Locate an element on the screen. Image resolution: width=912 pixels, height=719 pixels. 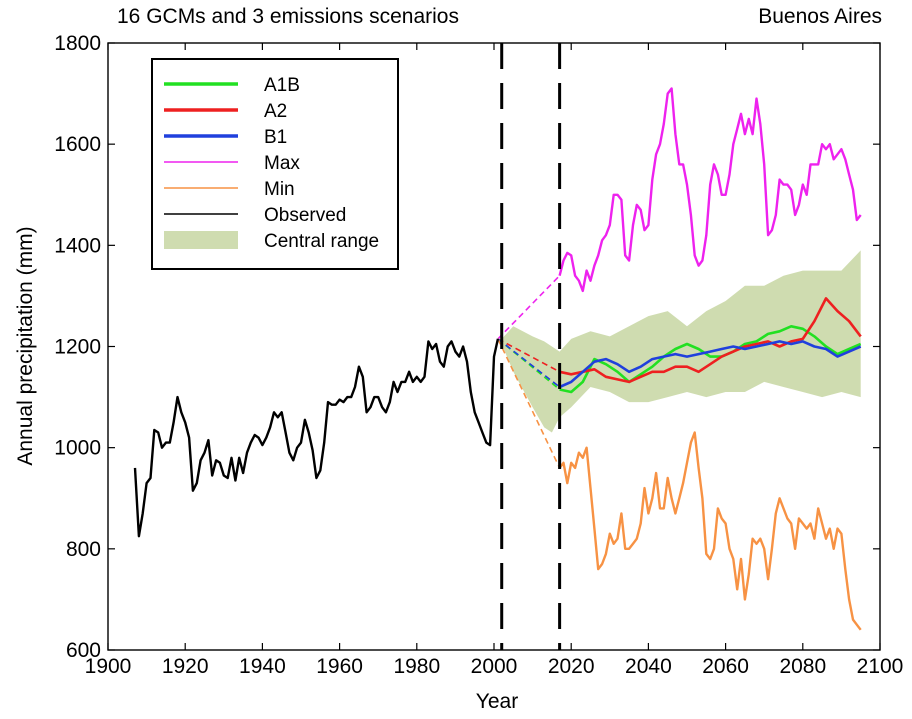
y-tick-label: 600 is located at coordinates (83, 650).